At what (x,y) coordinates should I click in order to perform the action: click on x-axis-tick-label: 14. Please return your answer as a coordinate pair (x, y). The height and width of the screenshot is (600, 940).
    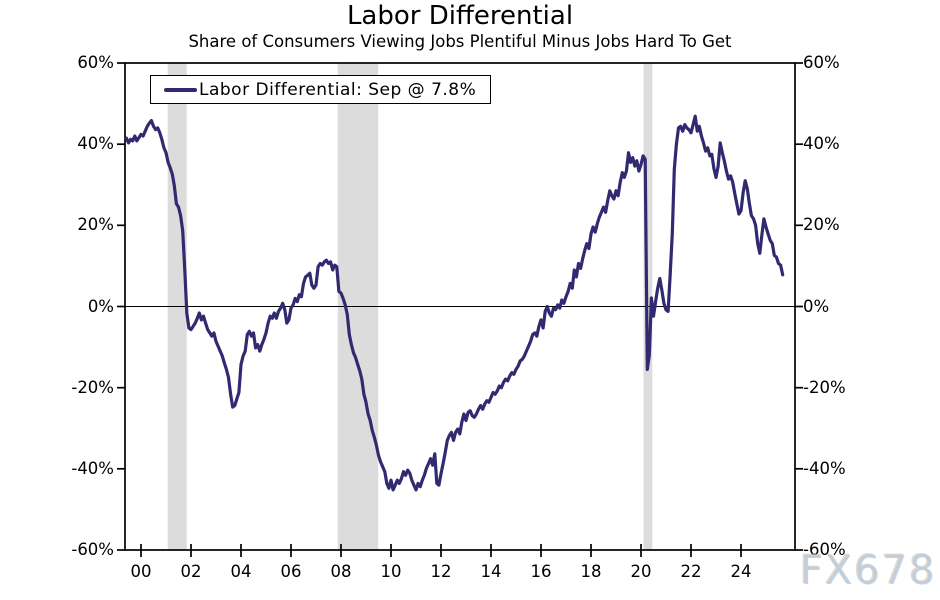
    Looking at the image, I should click on (491, 571).